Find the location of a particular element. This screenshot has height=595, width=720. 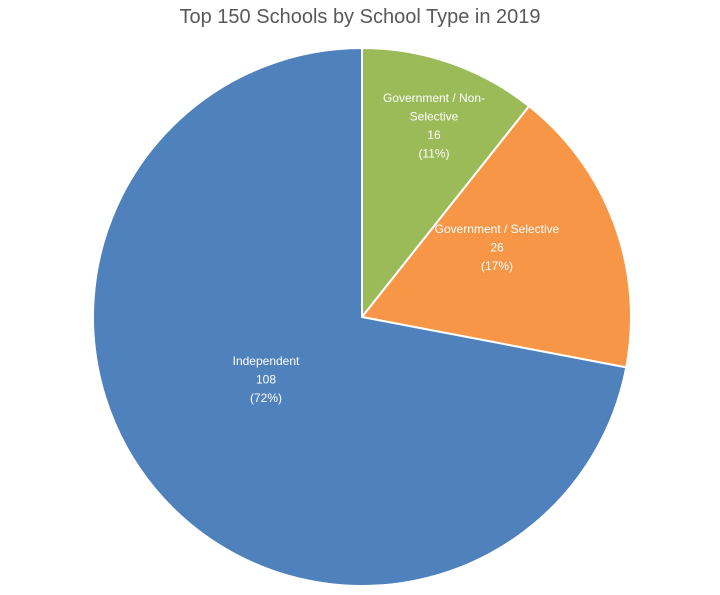

pie-slice-label-0: Government / Non-Selective 16 (11%) is located at coordinates (434, 126).